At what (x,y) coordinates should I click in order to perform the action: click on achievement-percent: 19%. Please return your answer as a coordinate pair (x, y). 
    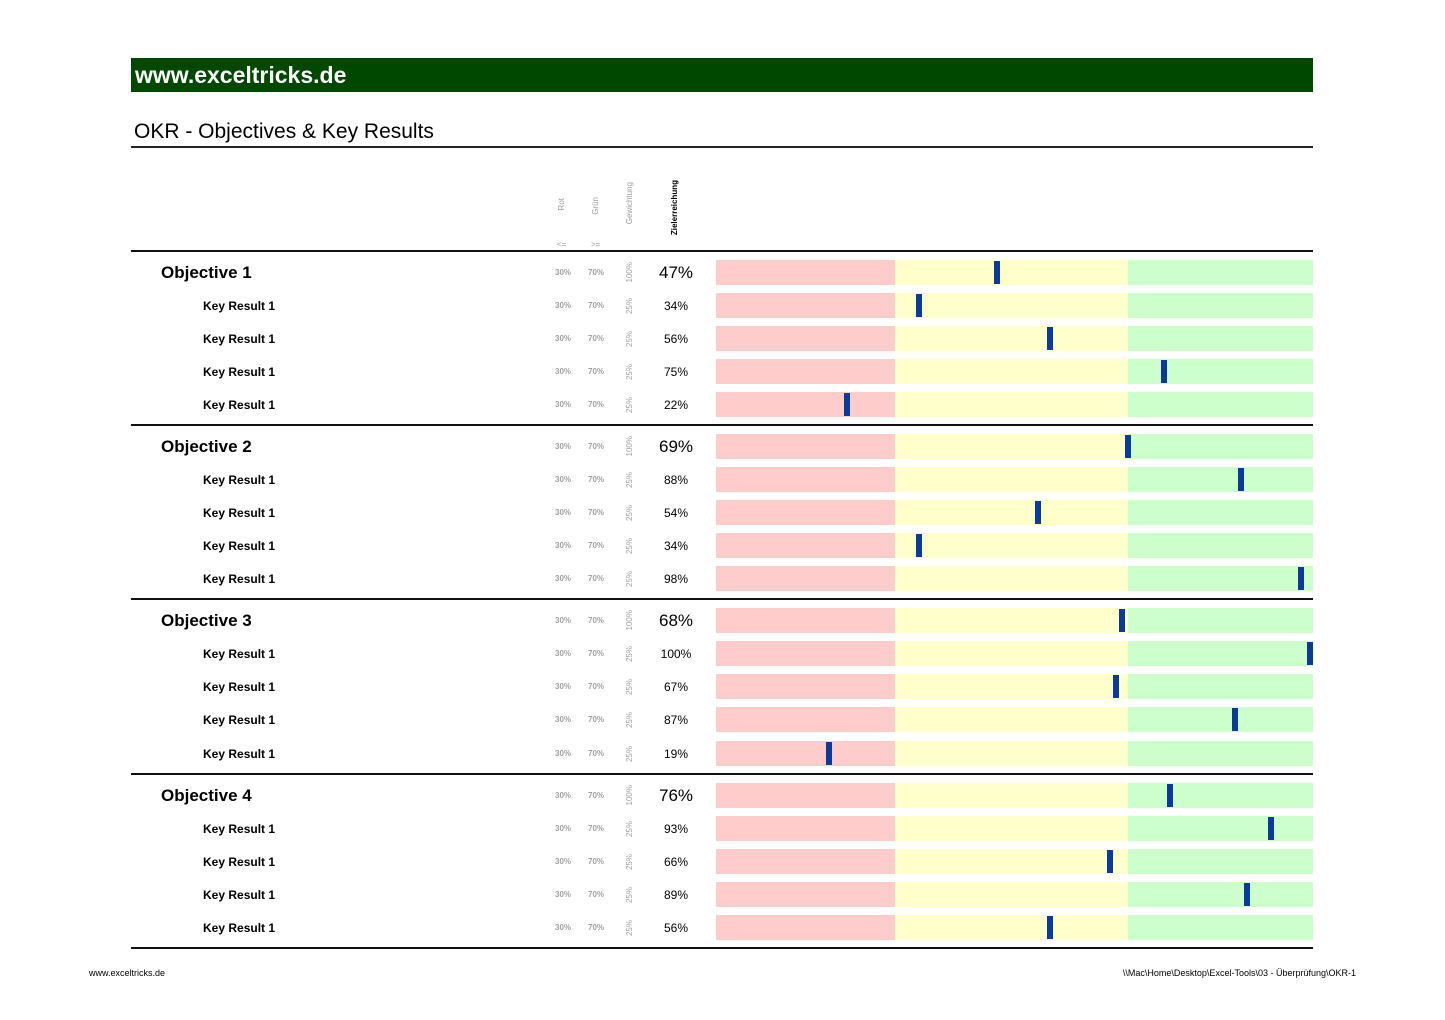
    Looking at the image, I should click on (676, 754).